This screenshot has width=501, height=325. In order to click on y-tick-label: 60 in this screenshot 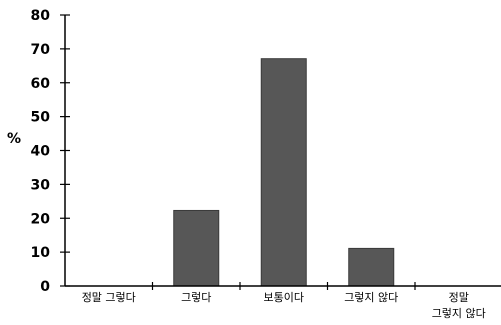, I will do `click(41, 84)`.